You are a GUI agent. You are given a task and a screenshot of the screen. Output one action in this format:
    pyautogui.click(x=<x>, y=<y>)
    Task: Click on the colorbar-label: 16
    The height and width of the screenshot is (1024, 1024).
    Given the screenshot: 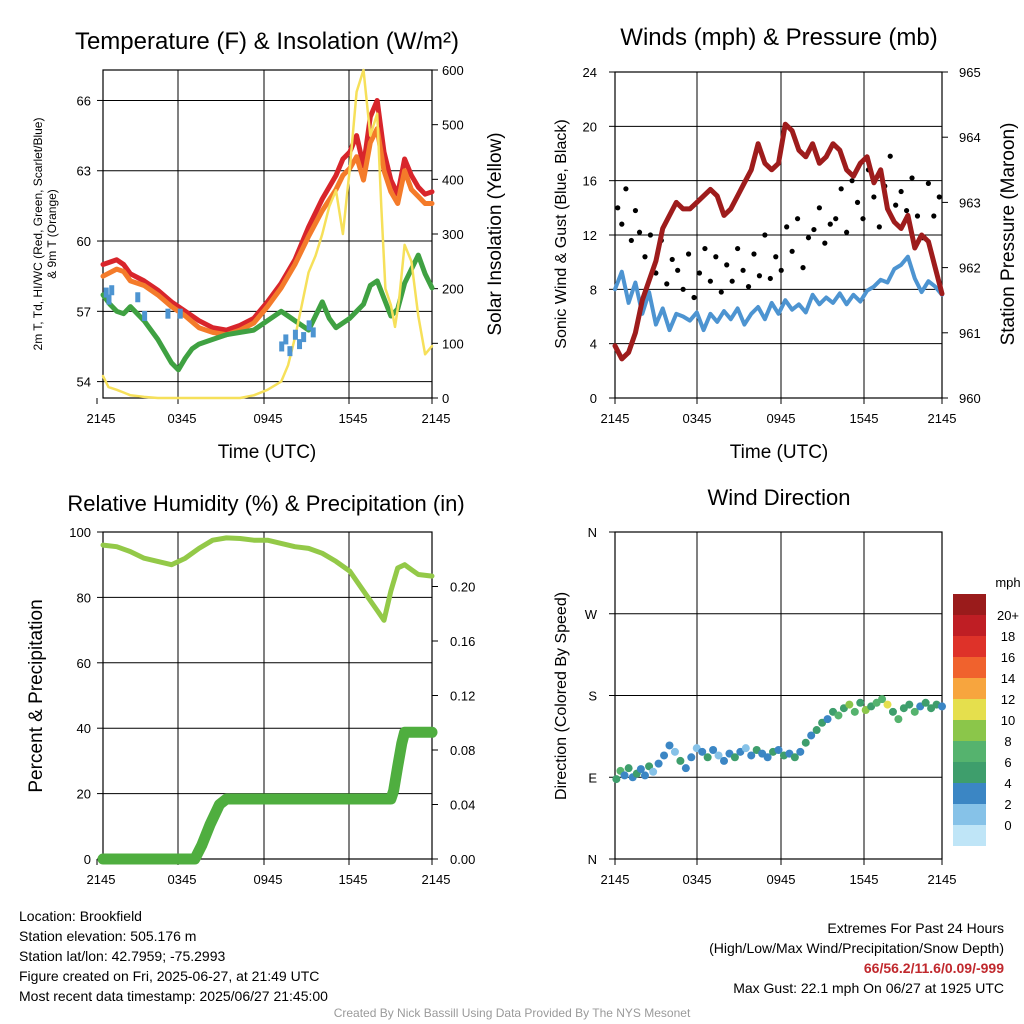 What is the action you would take?
    pyautogui.click(x=1008, y=657)
    